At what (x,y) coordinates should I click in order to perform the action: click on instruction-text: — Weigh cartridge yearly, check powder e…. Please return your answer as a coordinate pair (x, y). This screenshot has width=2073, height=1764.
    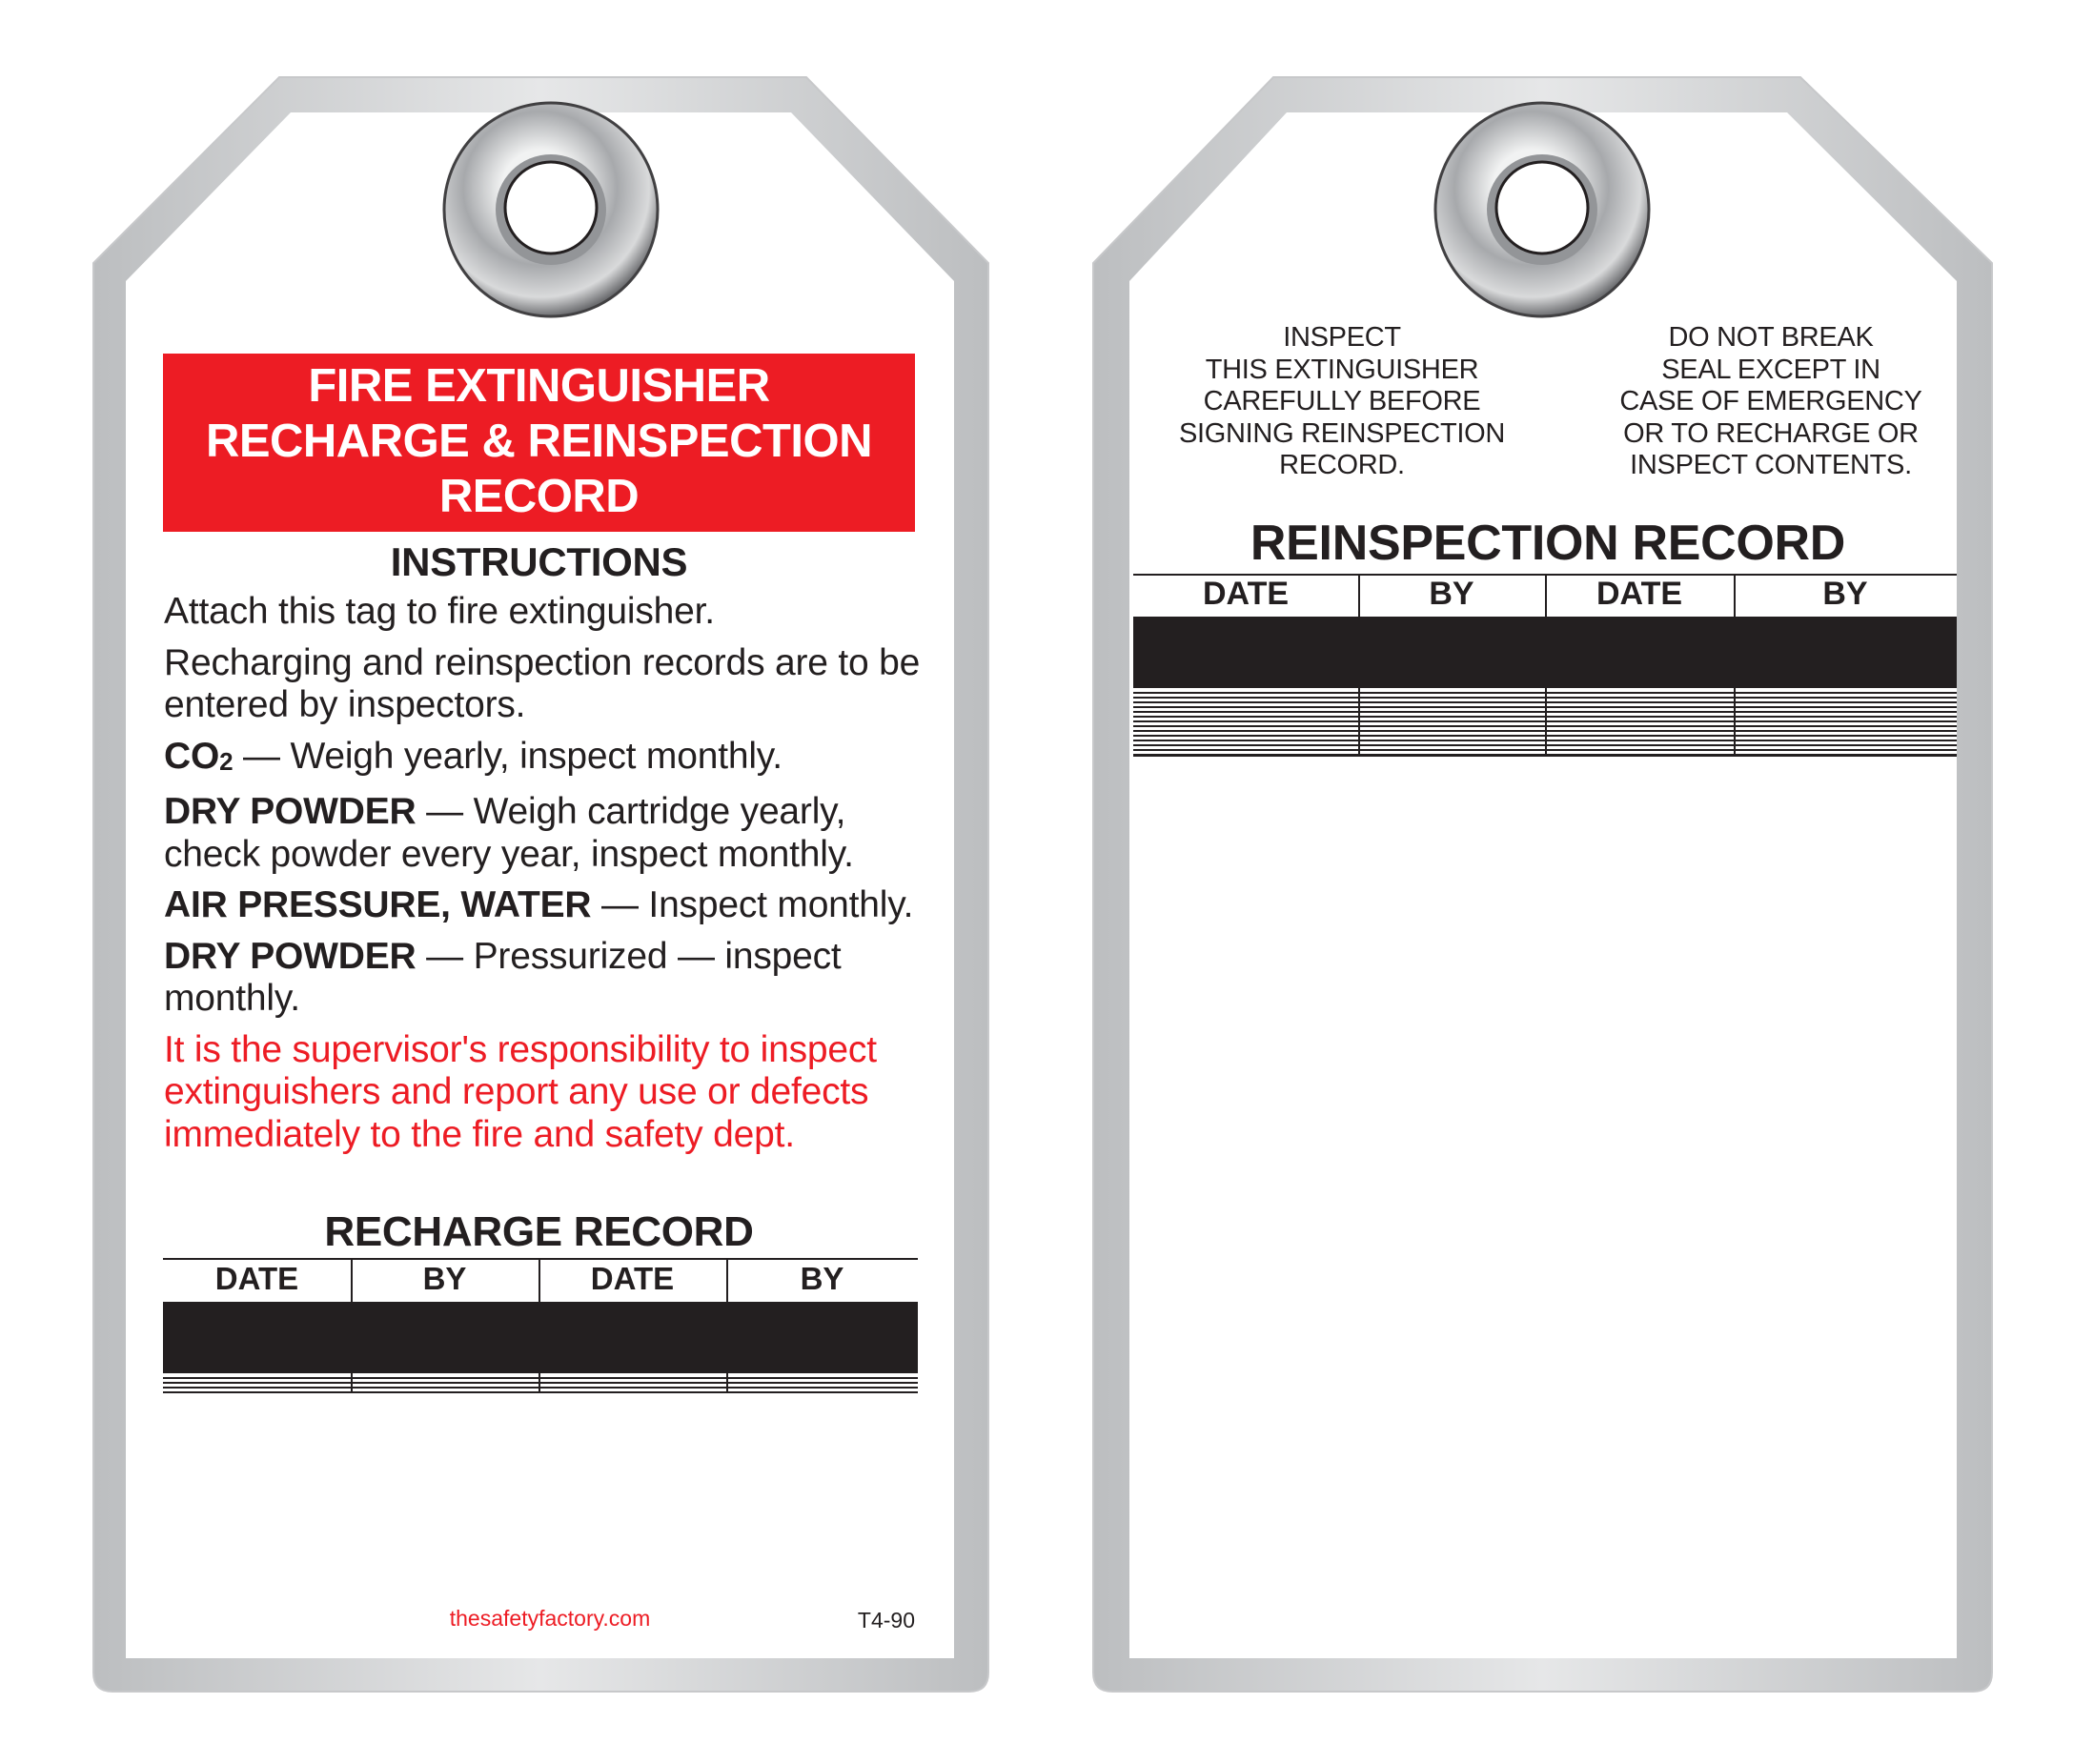
    Looking at the image, I should click on (509, 833).